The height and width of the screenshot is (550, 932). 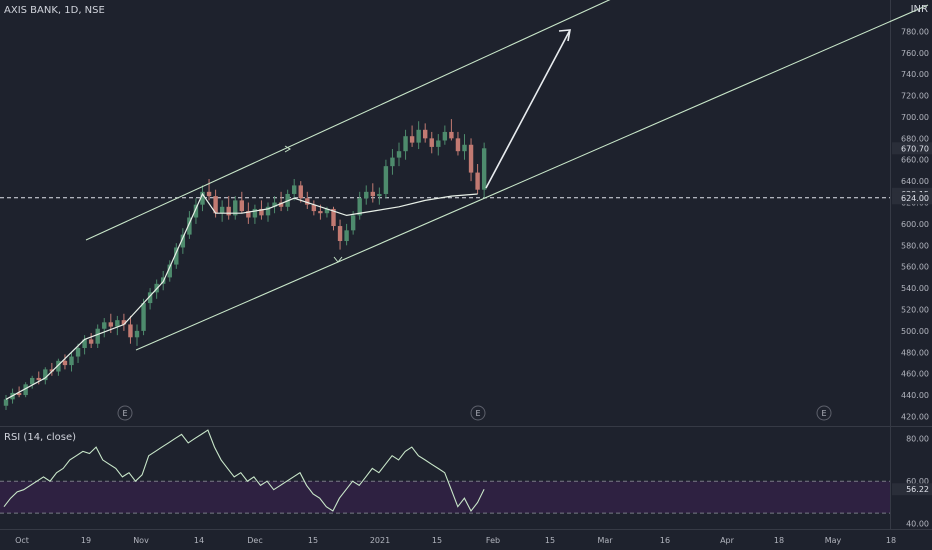 I want to click on price-label-box, so click(x=912, y=148).